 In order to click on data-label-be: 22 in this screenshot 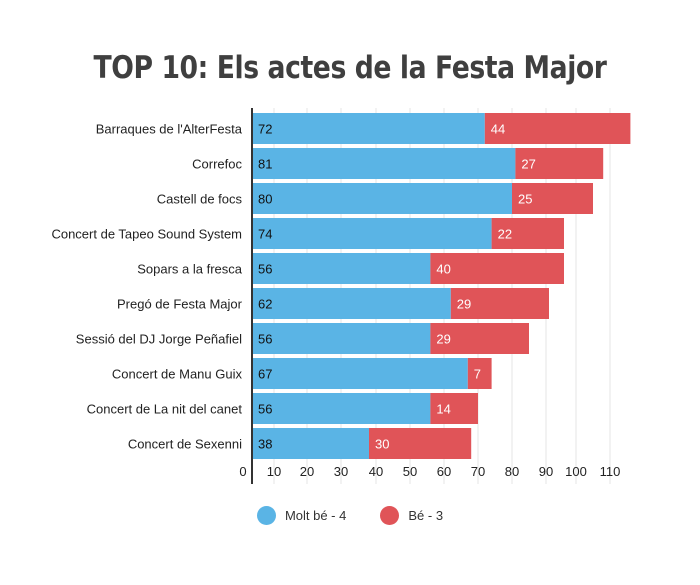, I will do `click(505, 234)`.